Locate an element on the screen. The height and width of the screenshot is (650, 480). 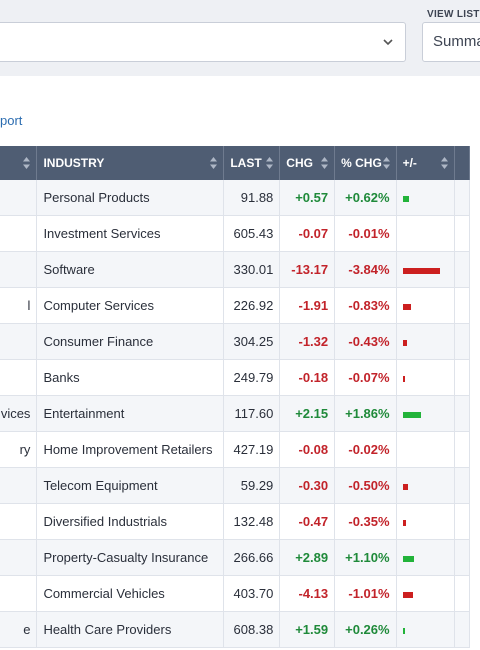
top-toolbar: VIEW LIST A Summa is located at coordinates (240, 38).